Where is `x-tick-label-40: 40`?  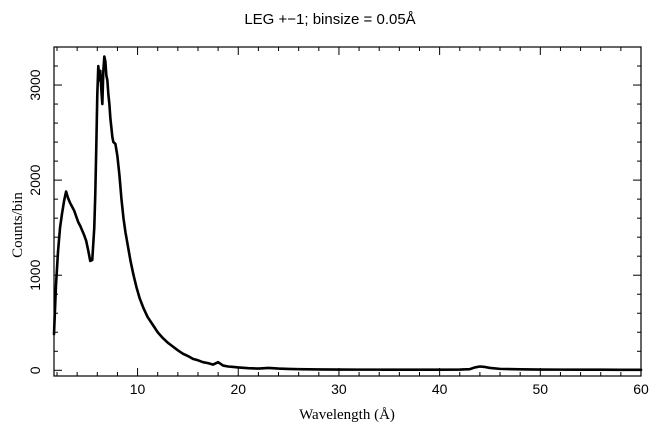 x-tick-label-40: 40 is located at coordinates (440, 389).